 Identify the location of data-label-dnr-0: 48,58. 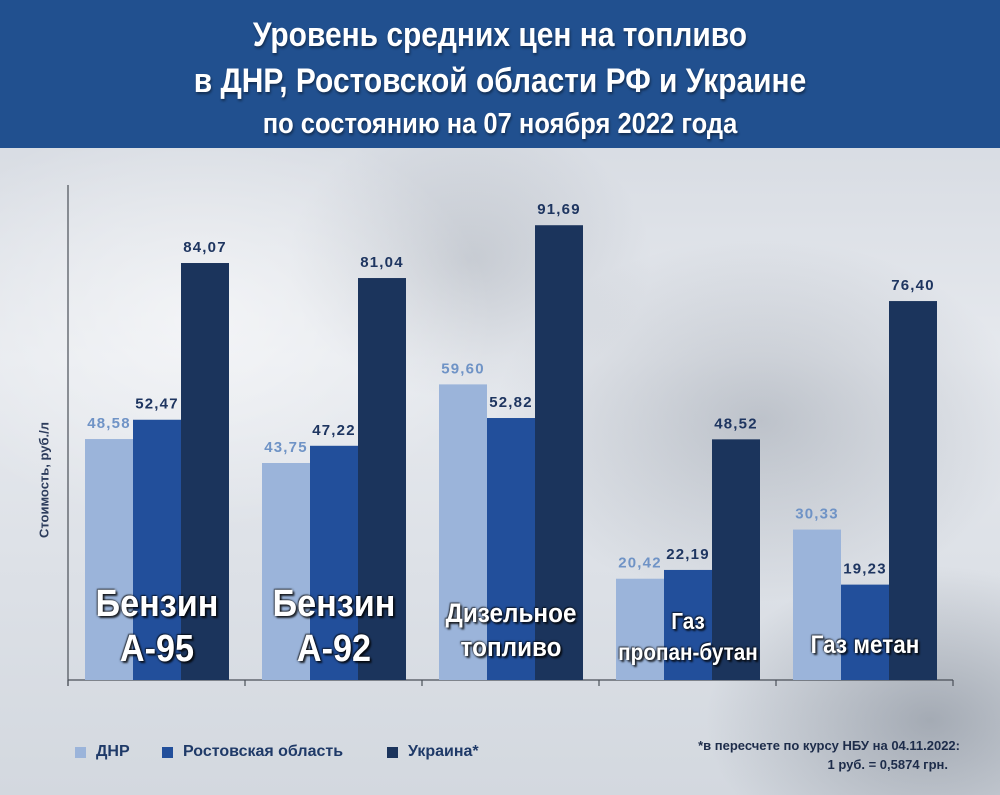
(109, 423).